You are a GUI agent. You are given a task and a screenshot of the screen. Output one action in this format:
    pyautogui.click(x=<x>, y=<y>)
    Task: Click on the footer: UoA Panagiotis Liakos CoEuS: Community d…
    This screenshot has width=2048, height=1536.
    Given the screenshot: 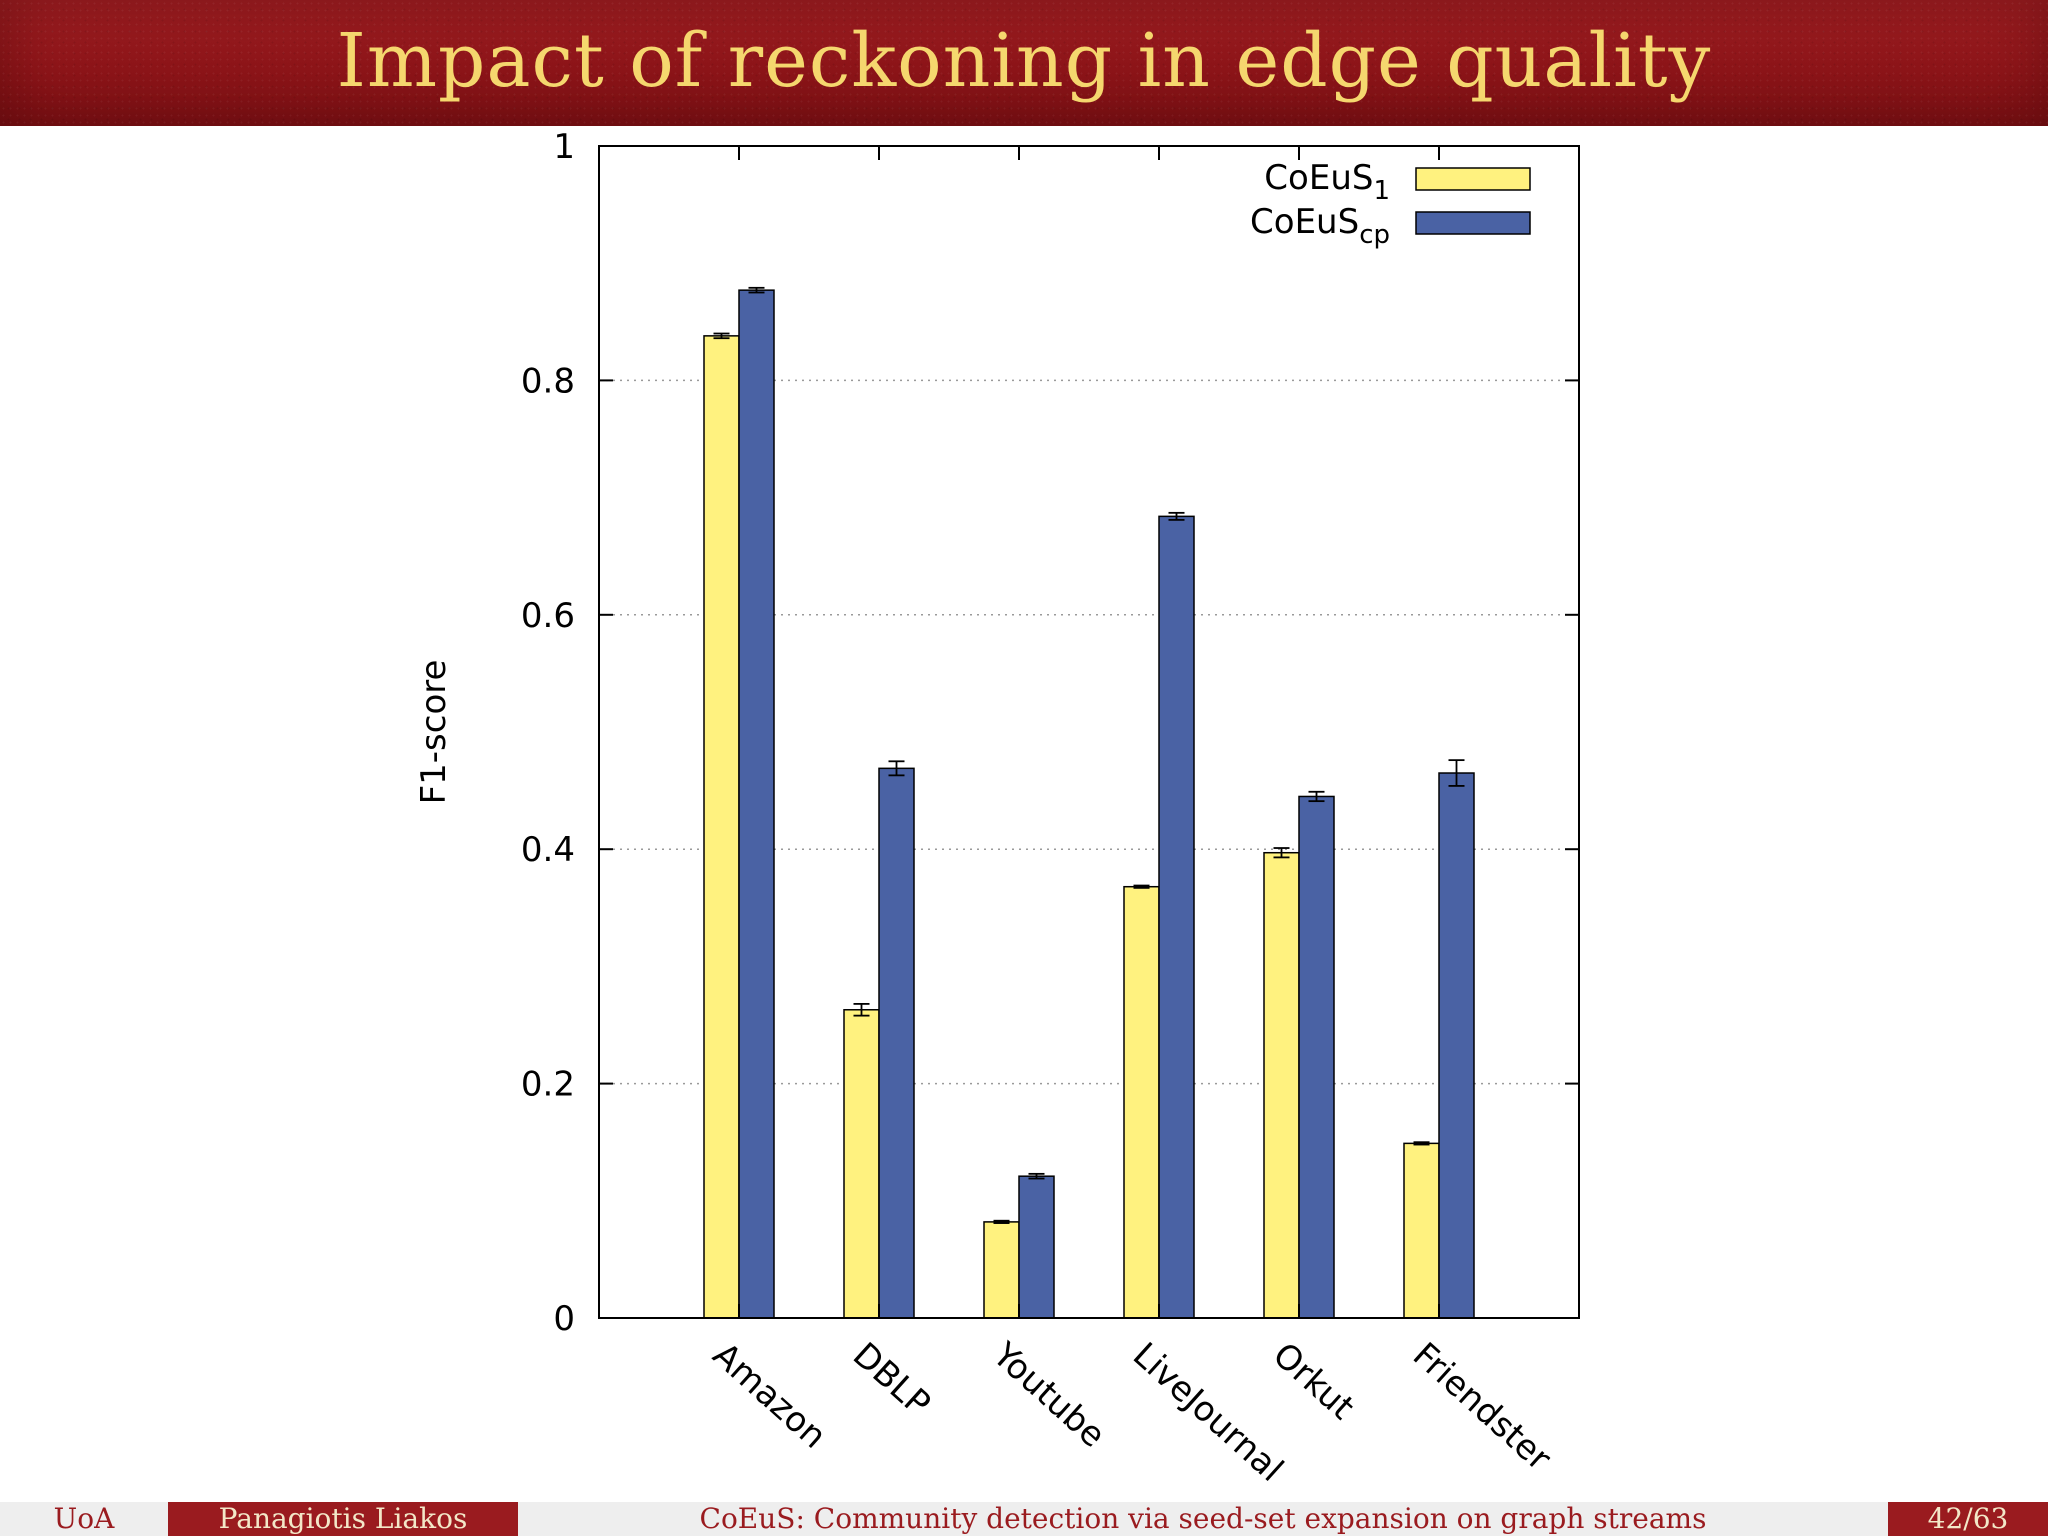 What is the action you would take?
    pyautogui.click(x=1024, y=1519)
    